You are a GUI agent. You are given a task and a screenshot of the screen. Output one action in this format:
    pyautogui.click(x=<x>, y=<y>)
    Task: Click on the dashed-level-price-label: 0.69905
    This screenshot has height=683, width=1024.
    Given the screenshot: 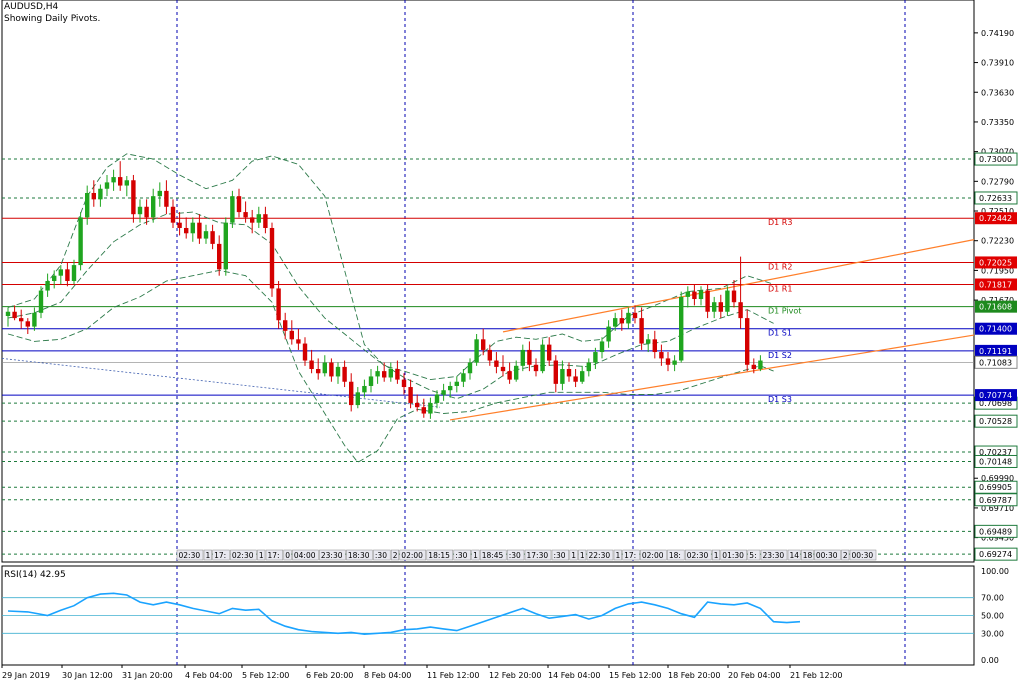 What is the action you would take?
    pyautogui.click(x=995, y=487)
    